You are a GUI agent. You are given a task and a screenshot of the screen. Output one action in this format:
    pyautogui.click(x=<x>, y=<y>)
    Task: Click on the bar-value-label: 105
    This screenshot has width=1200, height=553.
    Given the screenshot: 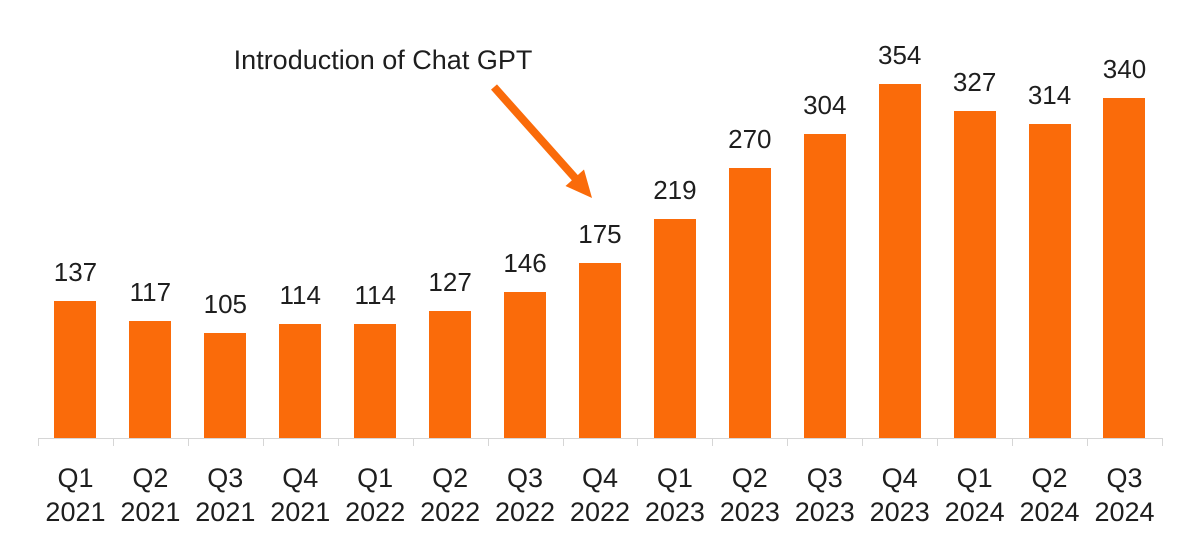 What is the action you would take?
    pyautogui.click(x=225, y=304)
    